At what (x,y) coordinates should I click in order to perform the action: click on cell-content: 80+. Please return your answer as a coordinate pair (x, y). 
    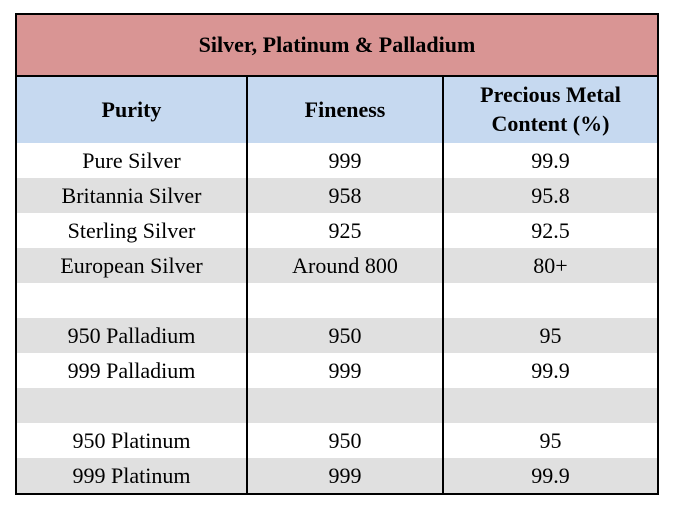
    Looking at the image, I should click on (549, 265).